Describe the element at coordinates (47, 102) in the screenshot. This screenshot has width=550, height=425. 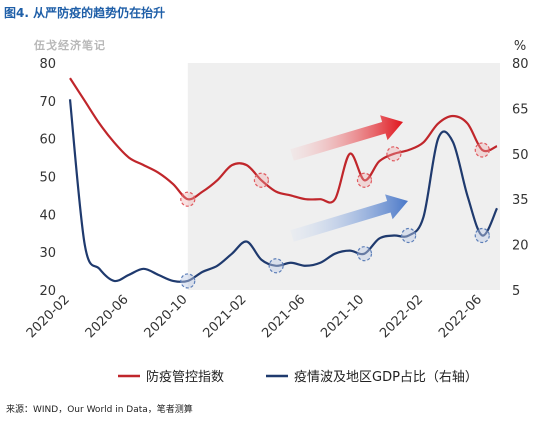
I see `left-axis-tick: 70` at that location.